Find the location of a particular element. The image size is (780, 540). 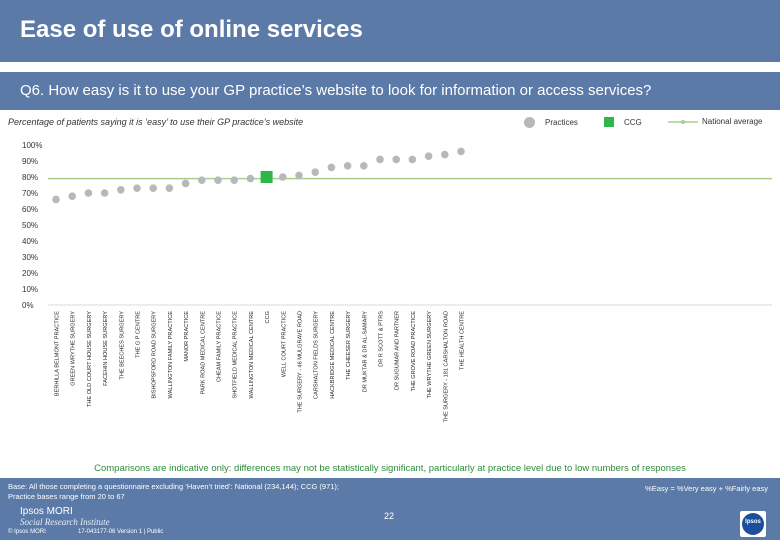

ipsos-logo-icon: Ipsos is located at coordinates (753, 524).